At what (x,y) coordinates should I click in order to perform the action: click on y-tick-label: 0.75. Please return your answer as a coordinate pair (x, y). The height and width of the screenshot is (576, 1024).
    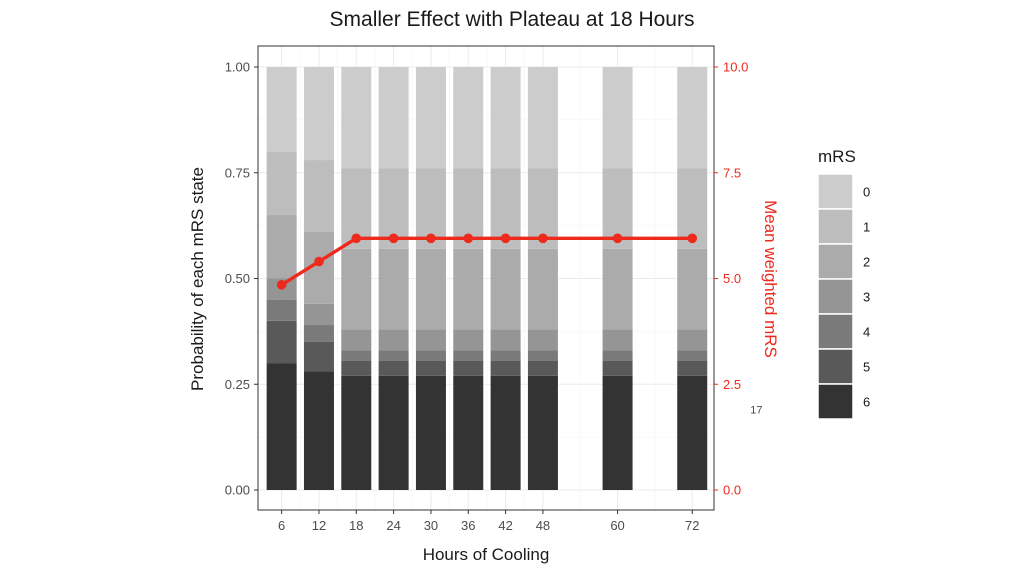
    Looking at the image, I should click on (237, 172).